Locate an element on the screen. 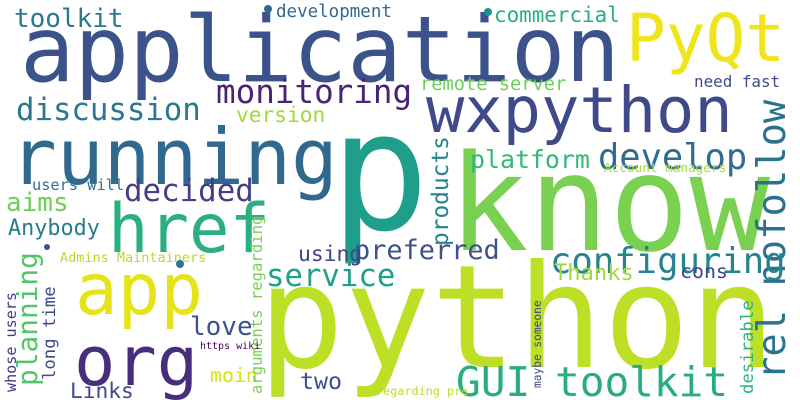 This screenshot has height=400, width=800. word-users-will: users will is located at coordinates (78, 185).